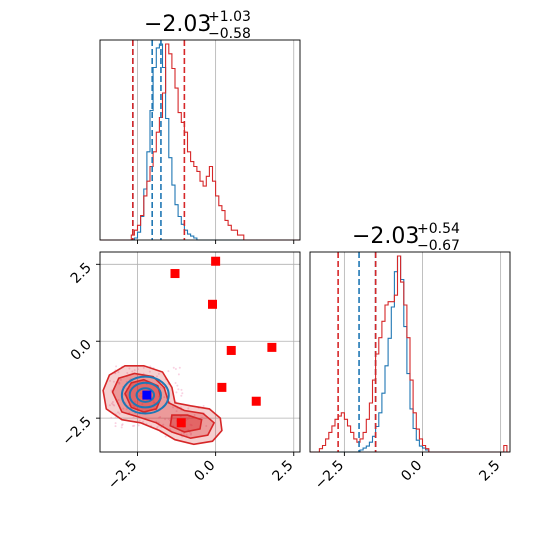 This screenshot has width=550, height=550. I want to click on y-tick-label: 2.5, so click(81, 273).